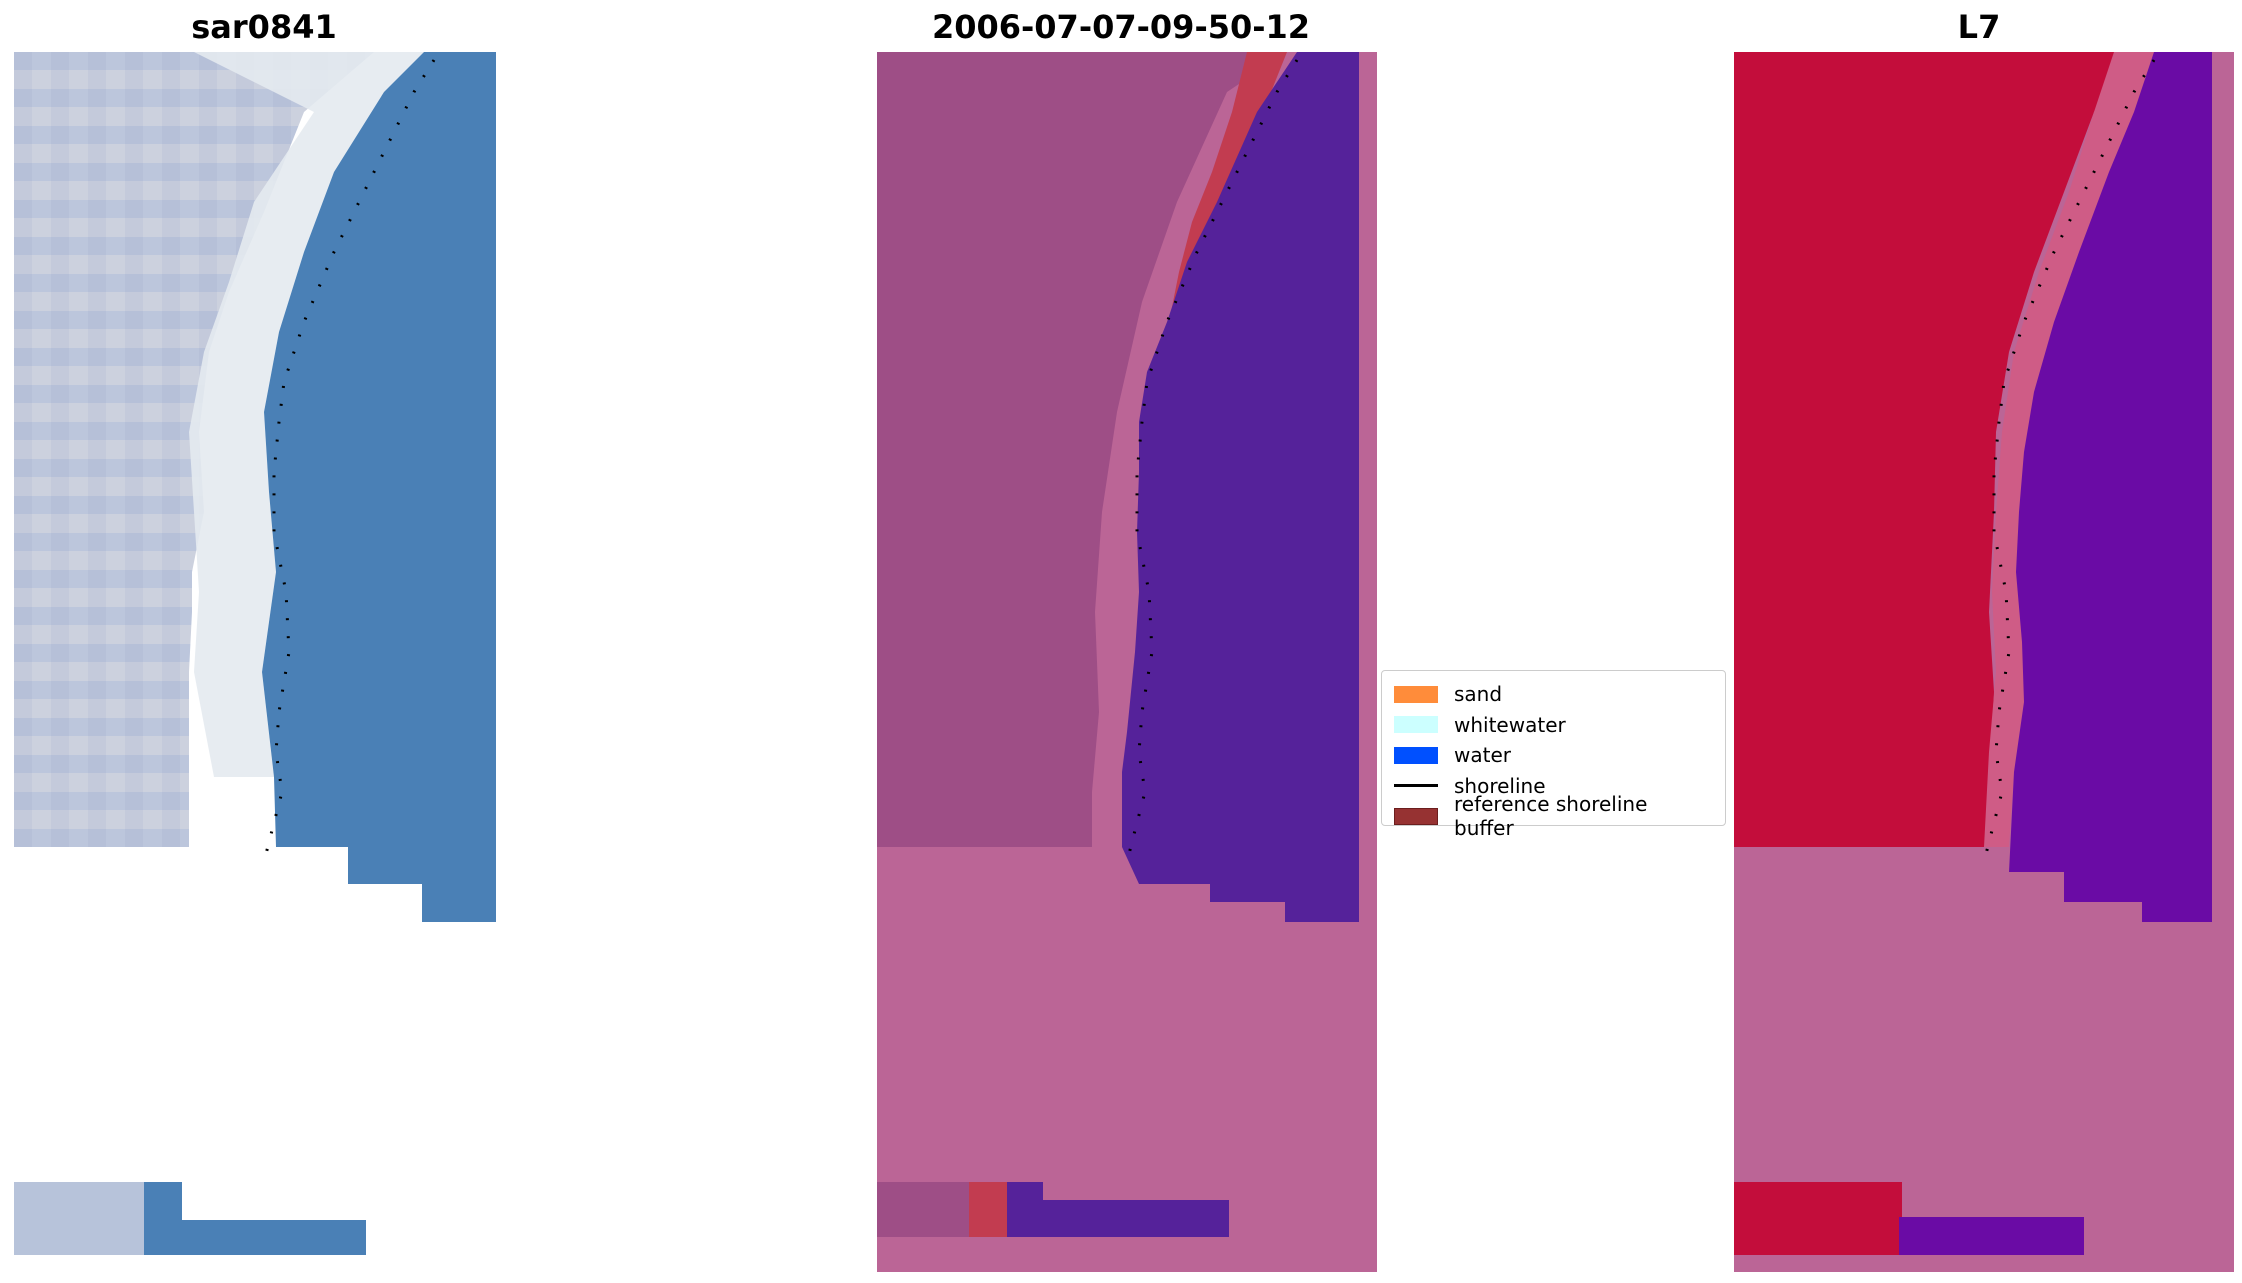 Image resolution: width=2242 pixels, height=1283 pixels. I want to click on legend-label-whitewater: whitewater, so click(1510, 724).